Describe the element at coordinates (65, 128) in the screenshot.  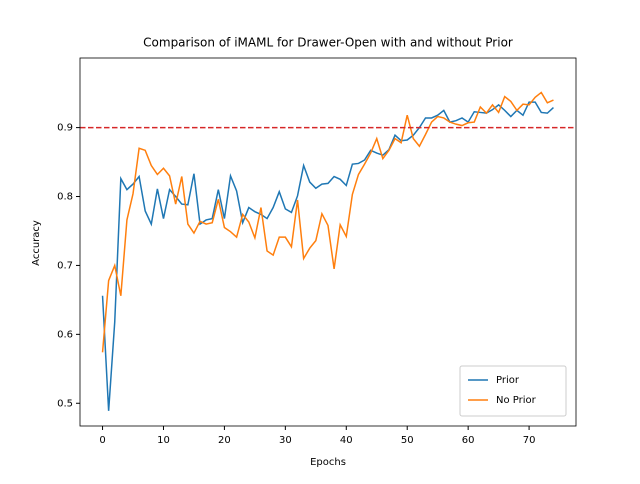
I see `y-tick-label: 0.9` at that location.